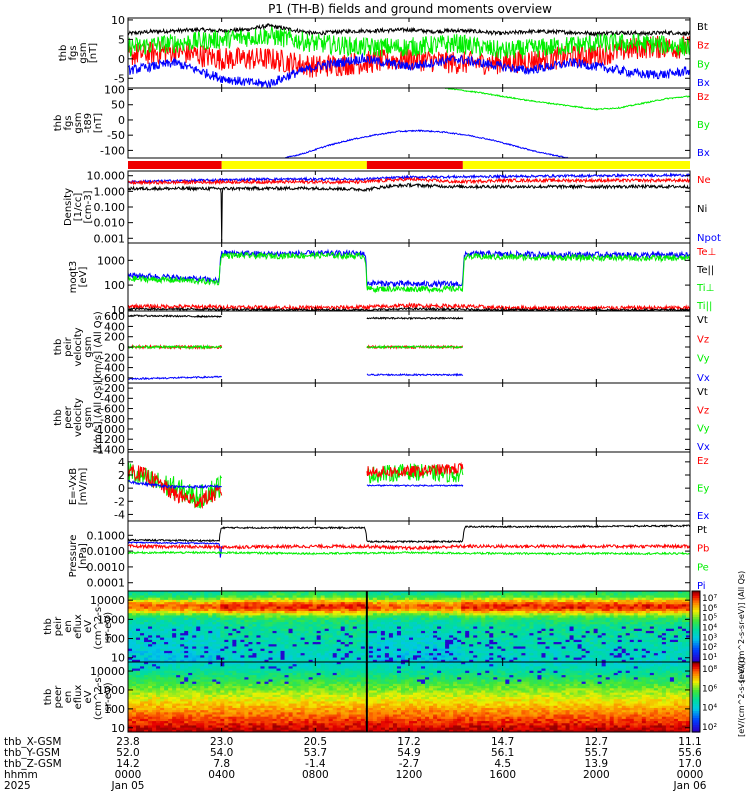 This screenshot has width=750, height=800. I want to click on series-Vx2, so click(415, 374).